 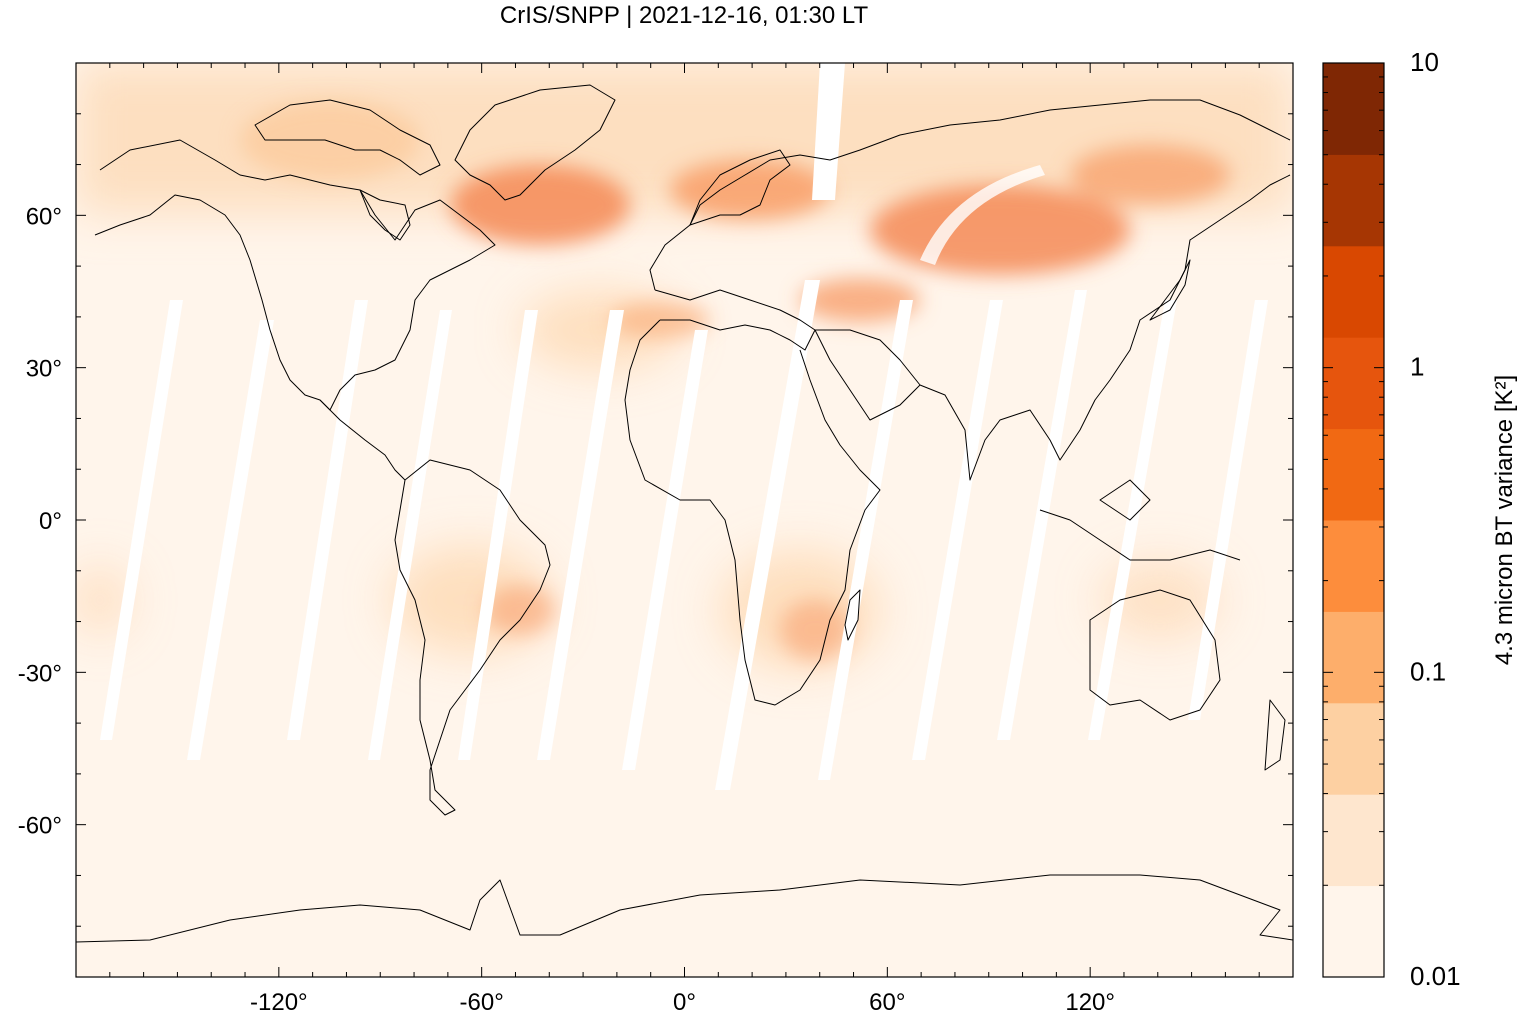 What do you see at coordinates (1435, 519) in the screenshot?
I see `colorbar-tick-labels: 10 1 0.1 0.01` at bounding box center [1435, 519].